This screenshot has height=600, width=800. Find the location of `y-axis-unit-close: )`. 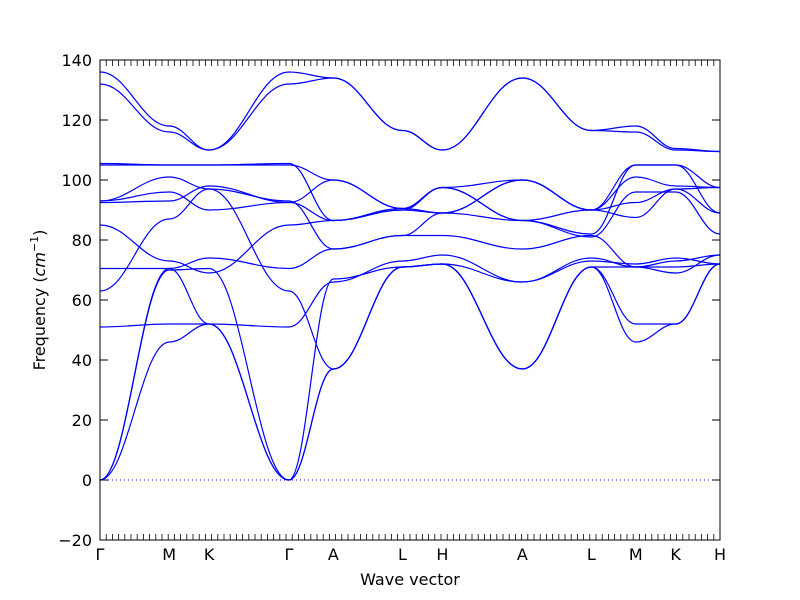

y-axis-unit-close: ) is located at coordinates (39, 233).